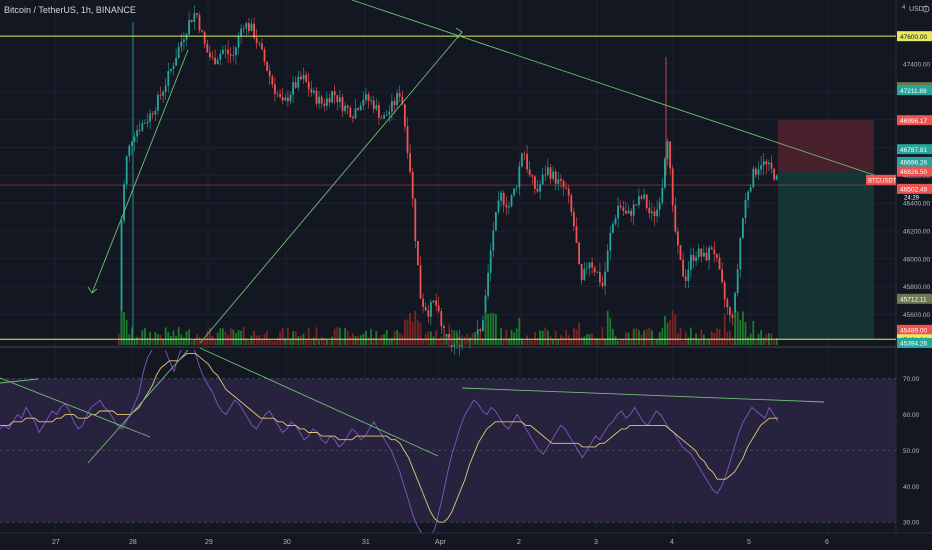 The width and height of the screenshot is (932, 550). I want to click on trendline, so click(19, 381).